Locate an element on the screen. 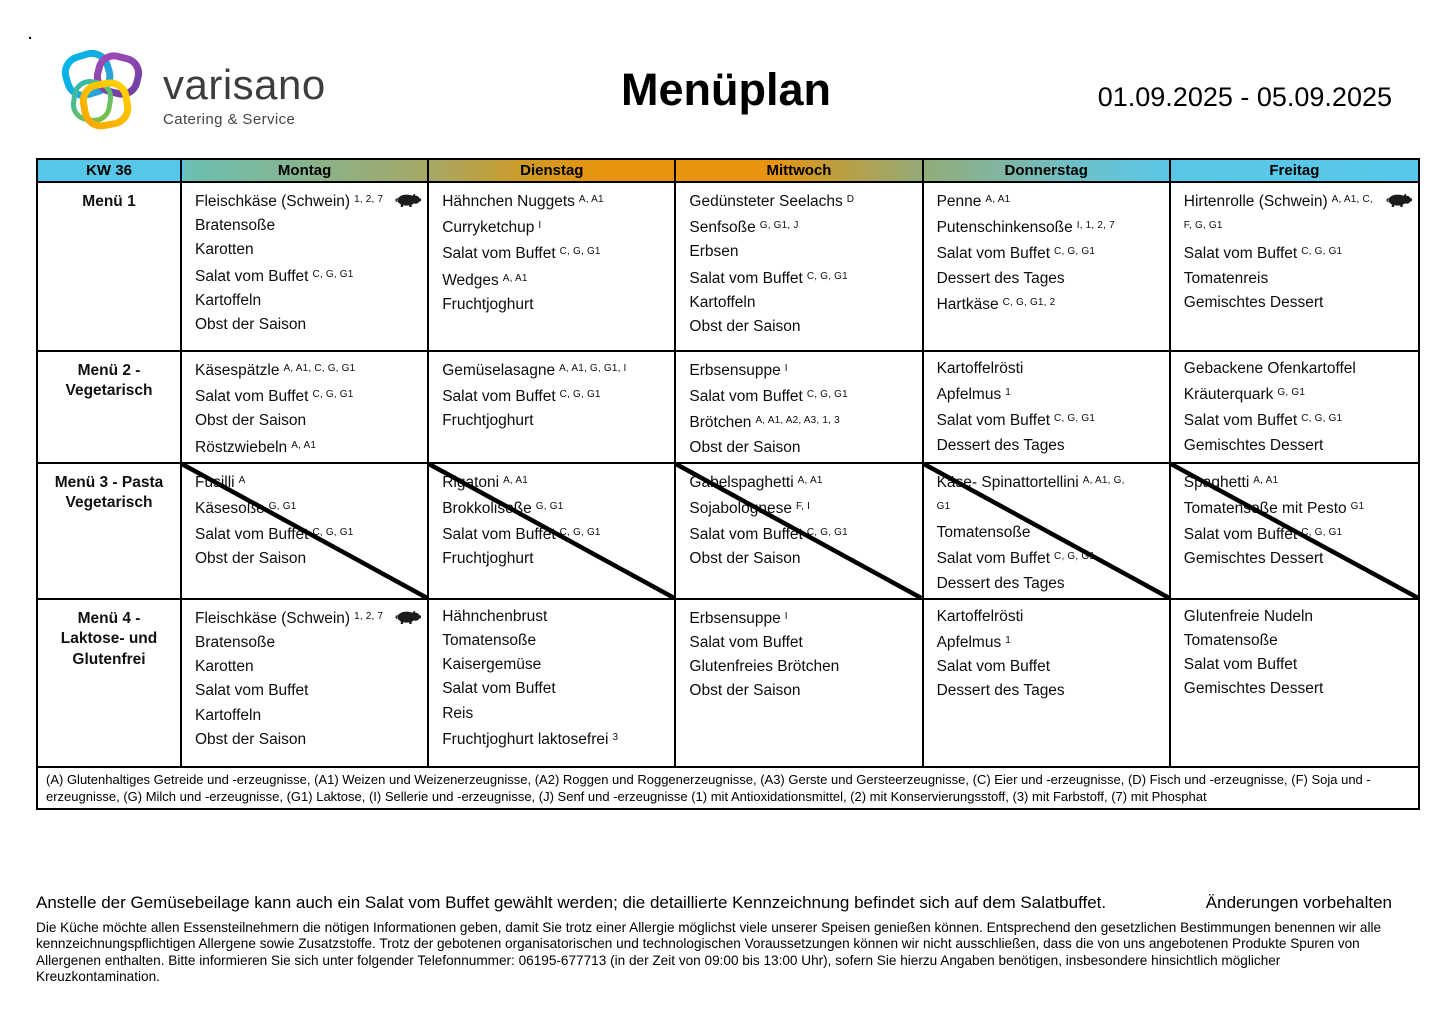  varisano-logo-icon is located at coordinates (102, 89).